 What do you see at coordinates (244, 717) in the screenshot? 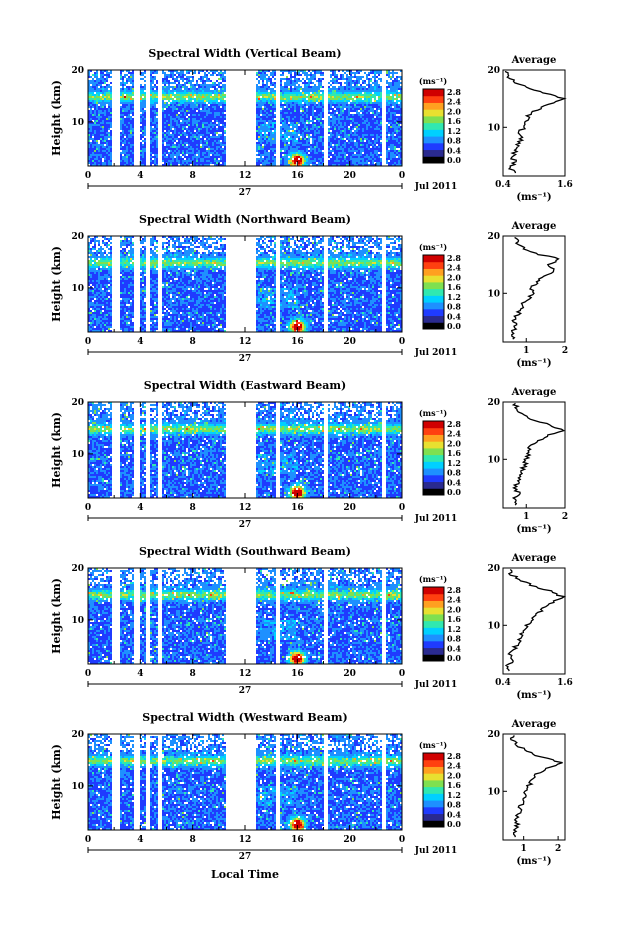
I see `panel-title: Spectral Width (Westward Beam)` at bounding box center [244, 717].